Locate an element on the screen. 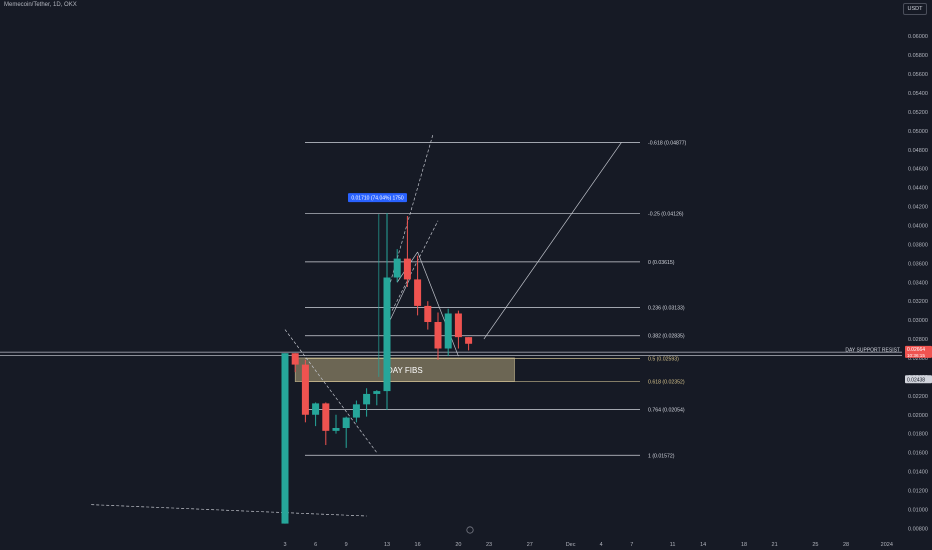  symbol-title: Memecoin/Tether, 1D, OKX is located at coordinates (40, 5).